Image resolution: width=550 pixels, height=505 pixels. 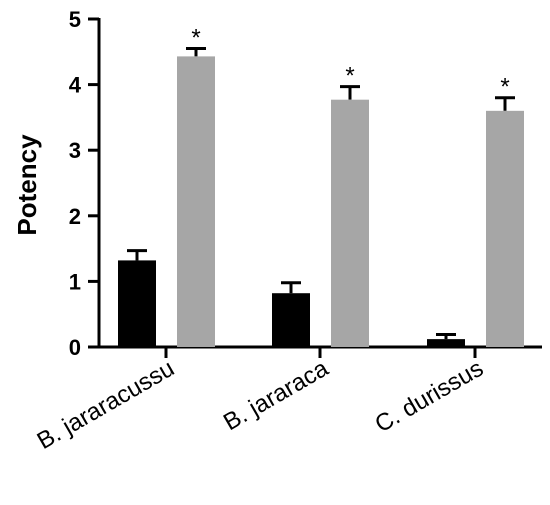 I want to click on y-tick-label: 0, so click(x=75, y=347).